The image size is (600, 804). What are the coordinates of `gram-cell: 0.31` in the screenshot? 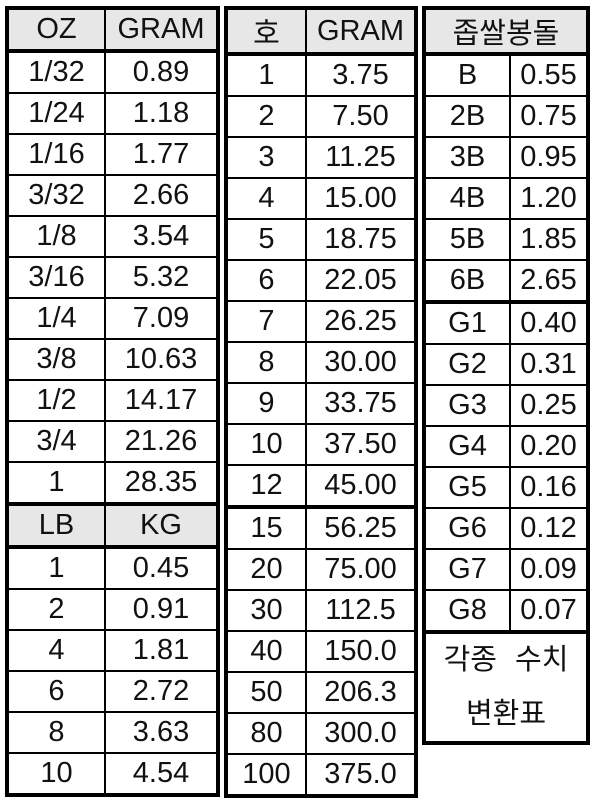 It's located at (549, 364).